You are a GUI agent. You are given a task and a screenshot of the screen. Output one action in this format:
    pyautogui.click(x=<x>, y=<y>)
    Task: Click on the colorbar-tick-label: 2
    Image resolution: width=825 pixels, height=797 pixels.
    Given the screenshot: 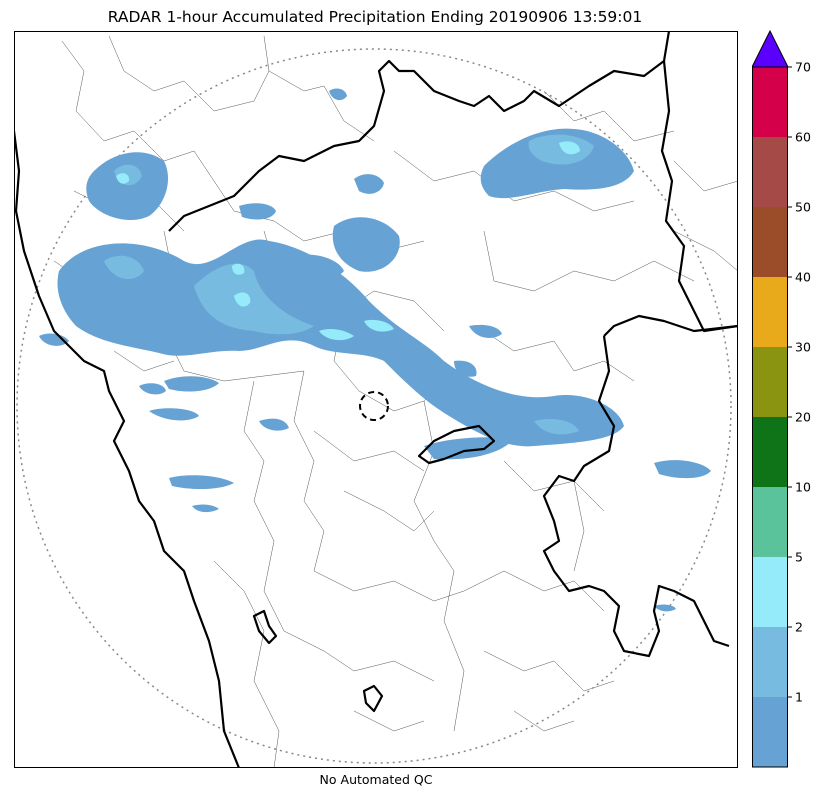 What is the action you would take?
    pyautogui.click(x=799, y=627)
    